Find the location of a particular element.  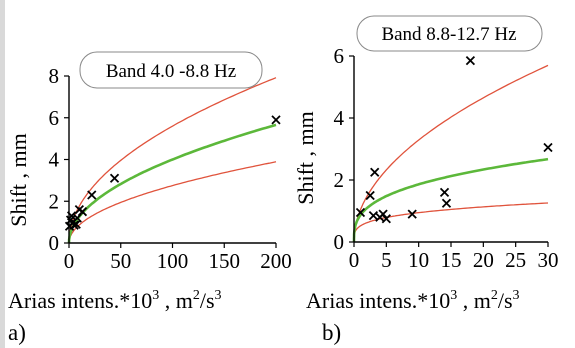

panel-a-band-box is located at coordinates (171, 70).